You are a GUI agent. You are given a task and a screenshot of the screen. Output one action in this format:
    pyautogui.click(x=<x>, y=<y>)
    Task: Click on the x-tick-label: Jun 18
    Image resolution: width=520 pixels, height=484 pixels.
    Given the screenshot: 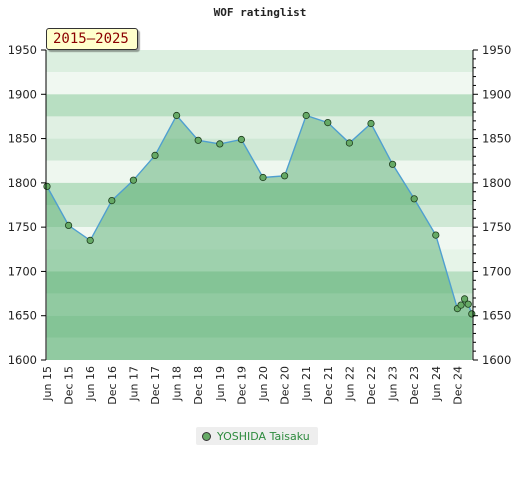 What is the action you would take?
    pyautogui.click(x=177, y=384)
    